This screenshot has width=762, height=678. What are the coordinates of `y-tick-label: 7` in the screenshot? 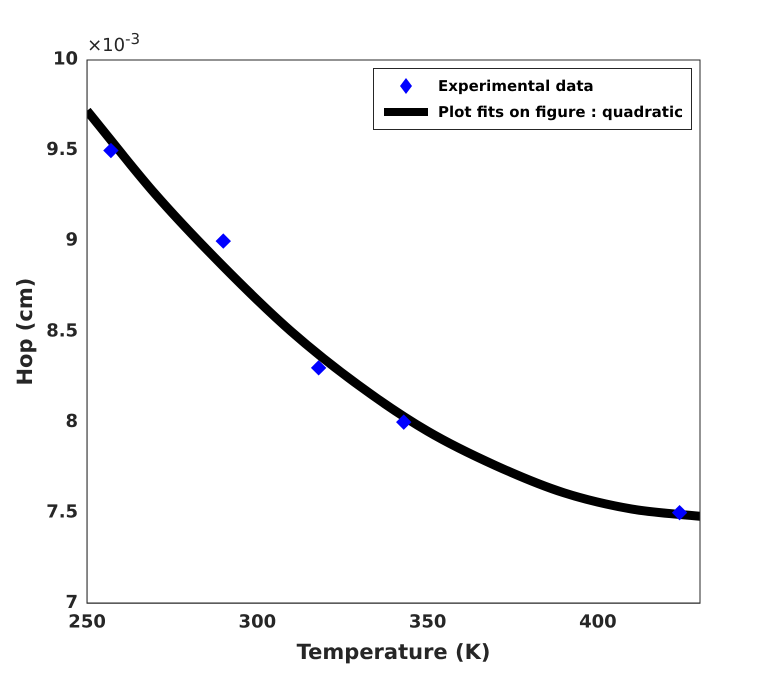 It's located at (72, 602).